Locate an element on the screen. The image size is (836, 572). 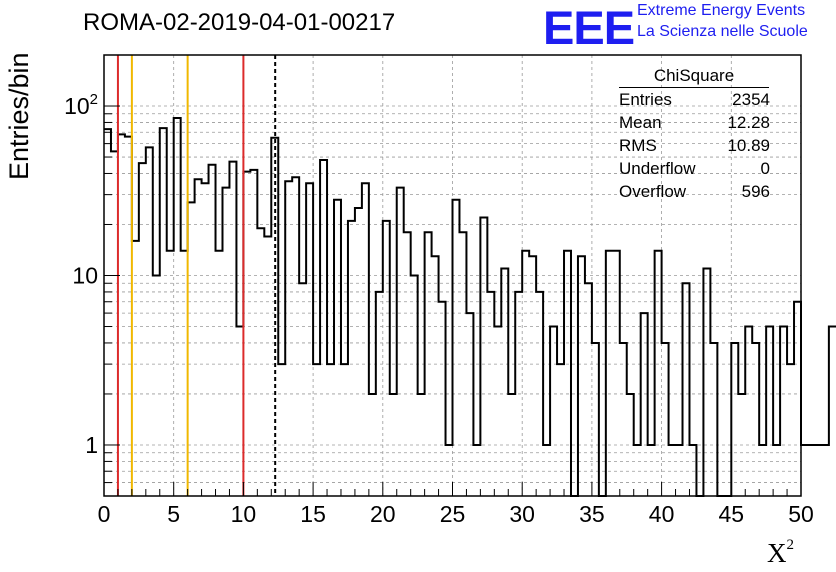
x-tick-label: 0 is located at coordinates (104, 514).